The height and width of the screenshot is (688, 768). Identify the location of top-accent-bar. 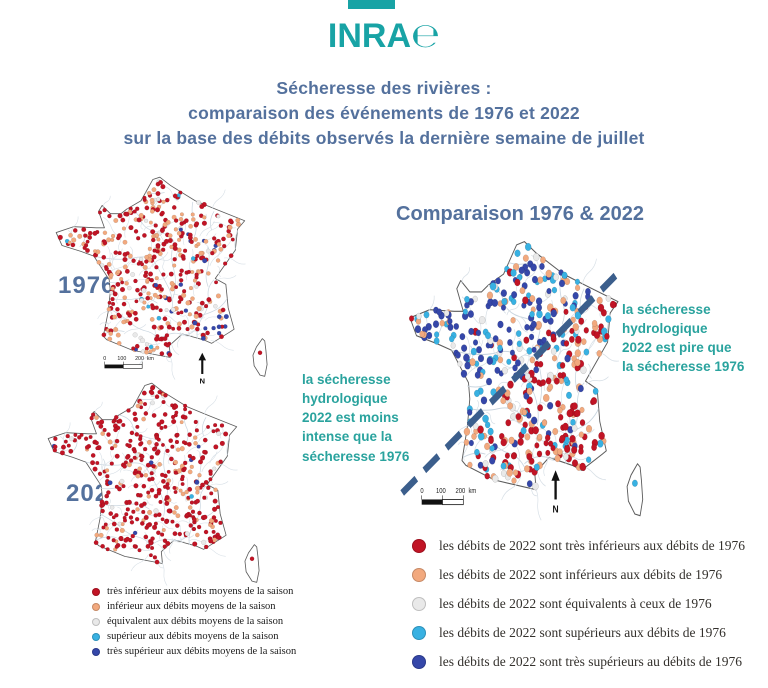
(371, 4).